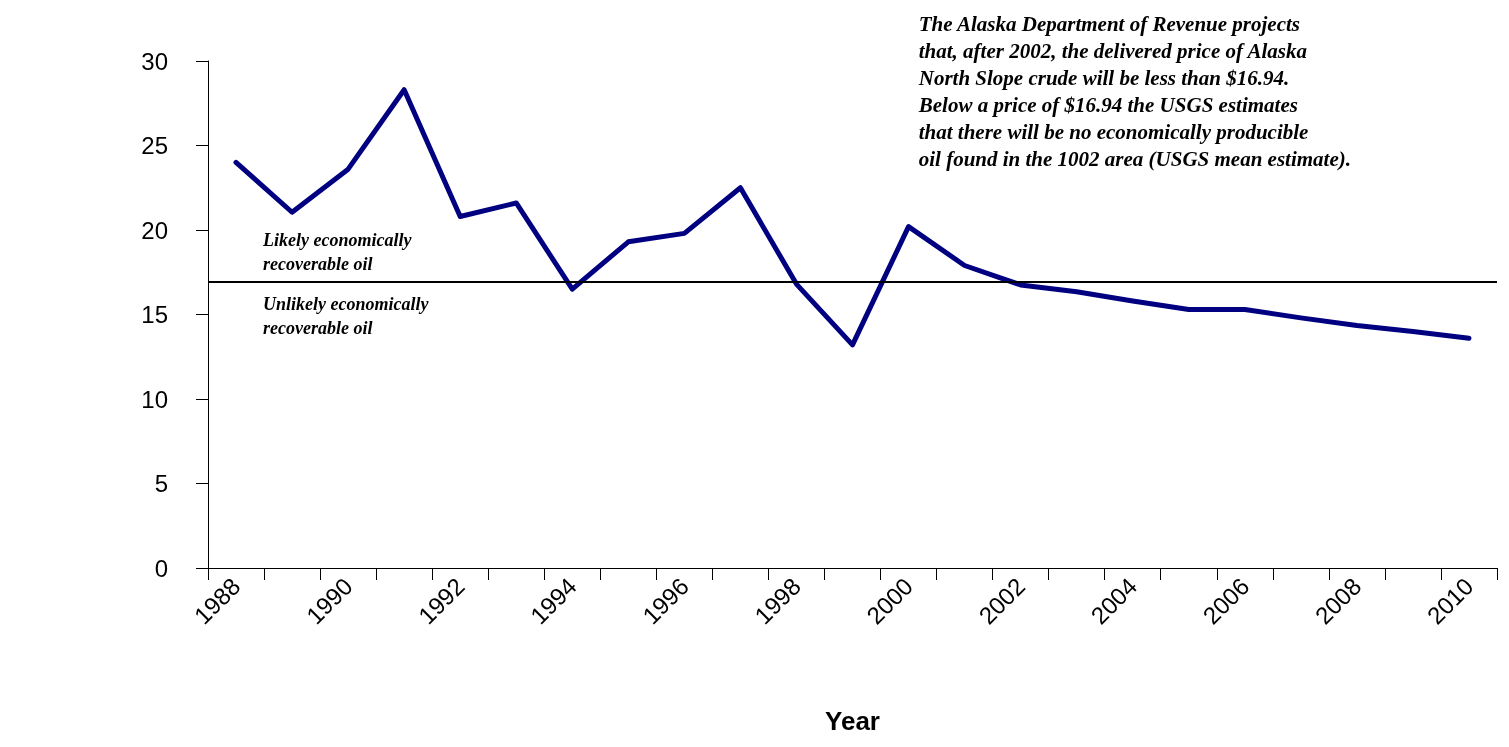 The image size is (1509, 747). What do you see at coordinates (154, 314) in the screenshot?
I see `y-tick-label: 15` at bounding box center [154, 314].